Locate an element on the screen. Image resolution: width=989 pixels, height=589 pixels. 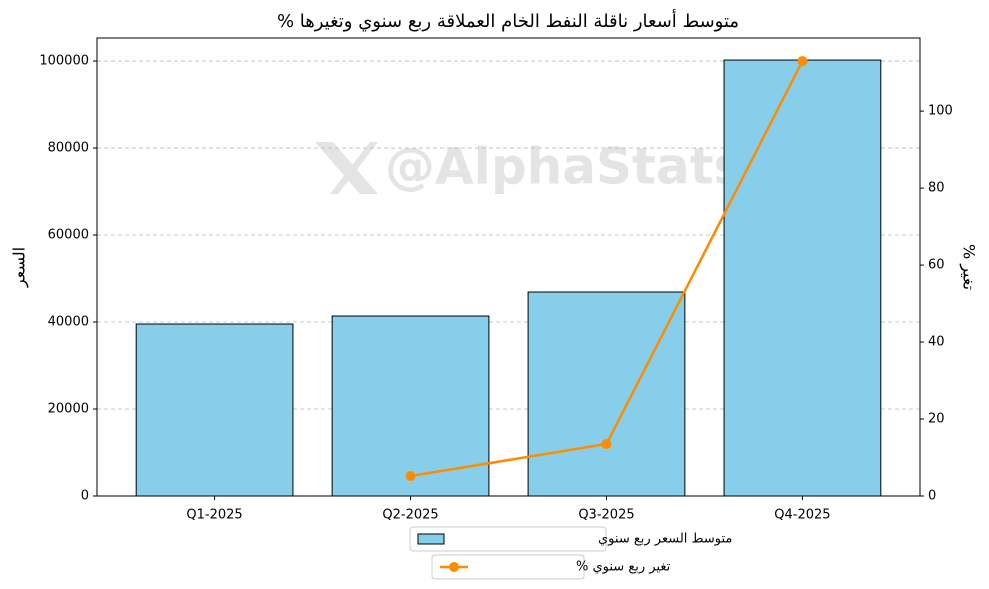
x-tick-label: Q1-2025 is located at coordinates (214, 515).